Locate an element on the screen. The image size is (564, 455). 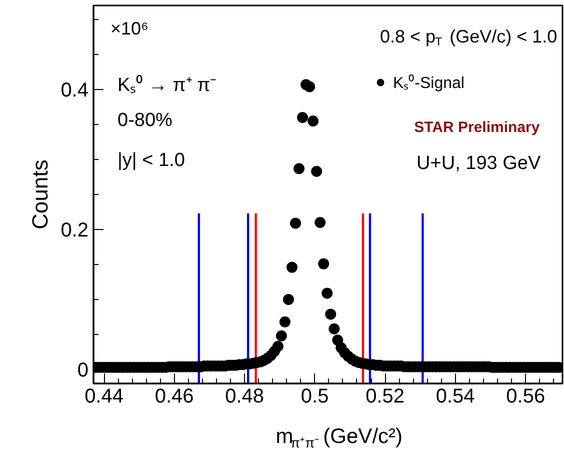
x-tick-label: 0.46 is located at coordinates (174, 397).